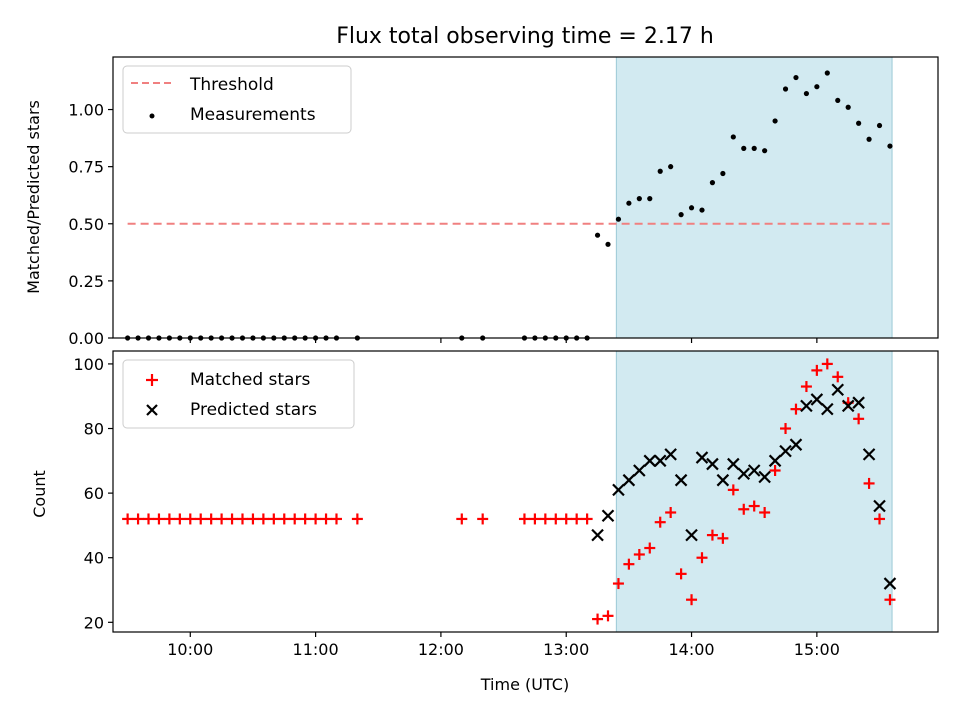 Image resolution: width=960 pixels, height=720 pixels. Describe the element at coordinates (88, 364) in the screenshot. I see `bottom-y-tick-label: 100` at that location.